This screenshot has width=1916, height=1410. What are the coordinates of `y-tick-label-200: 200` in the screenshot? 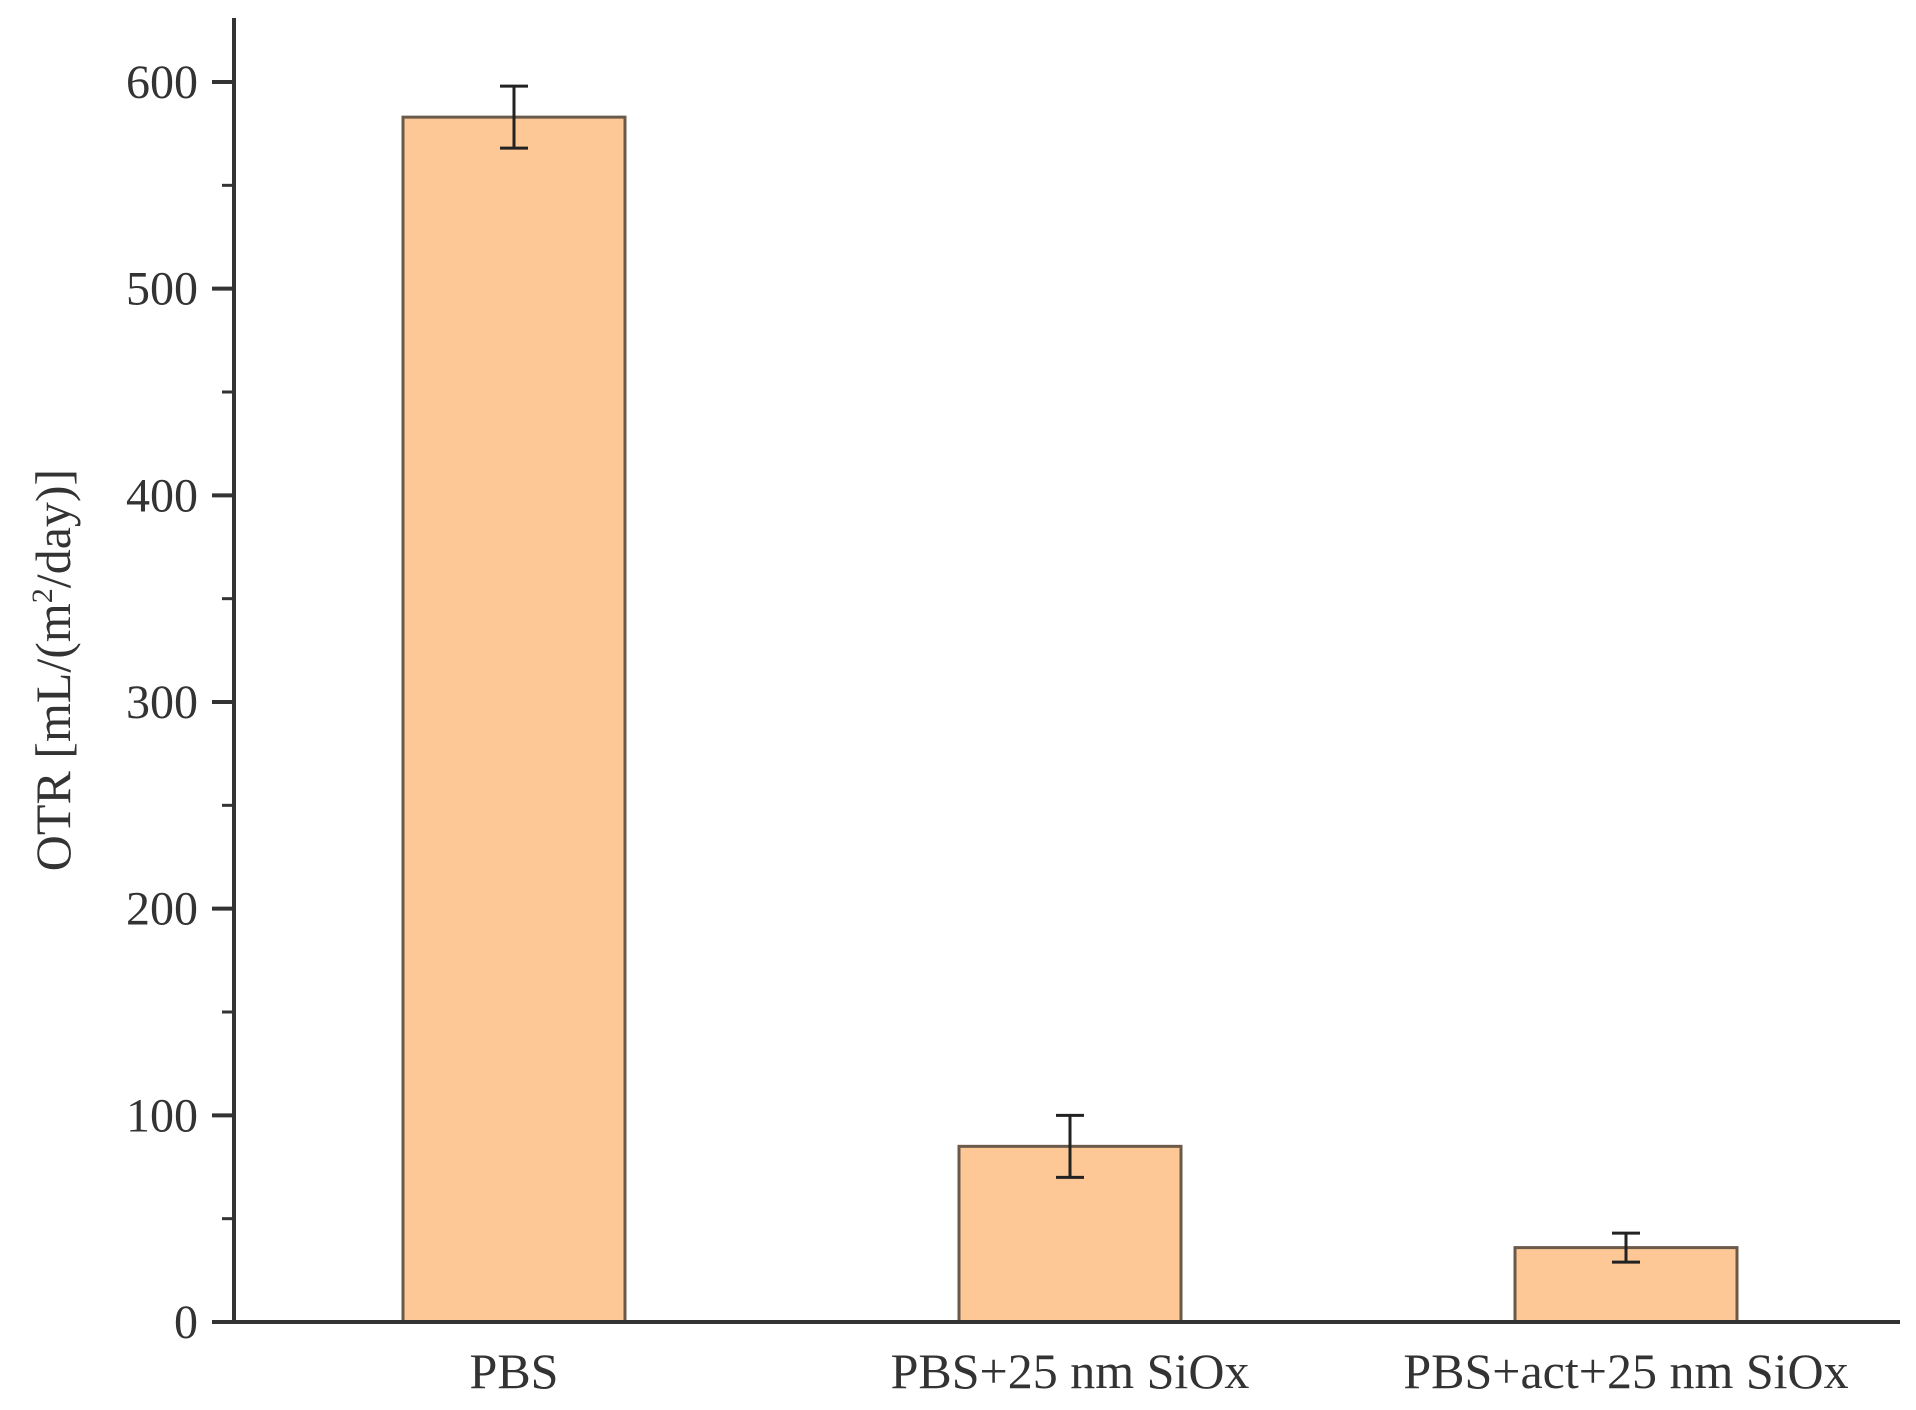 It's located at (162, 909).